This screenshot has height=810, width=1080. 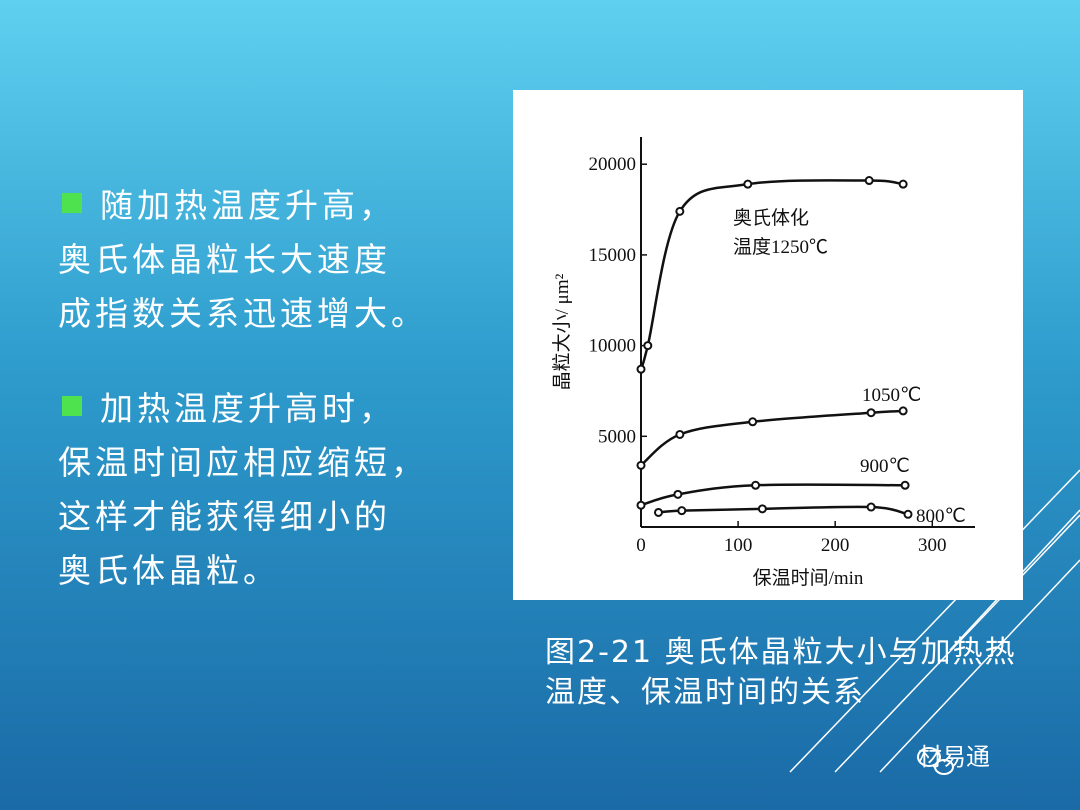 I want to click on paragraph-line: 成指数关系迅速增大。, so click(x=243, y=313).